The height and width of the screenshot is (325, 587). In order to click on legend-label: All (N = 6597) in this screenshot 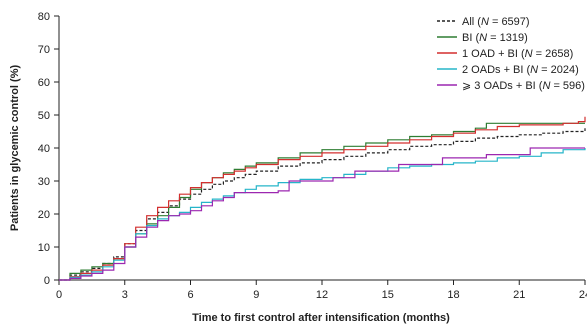, I will do `click(496, 22)`.